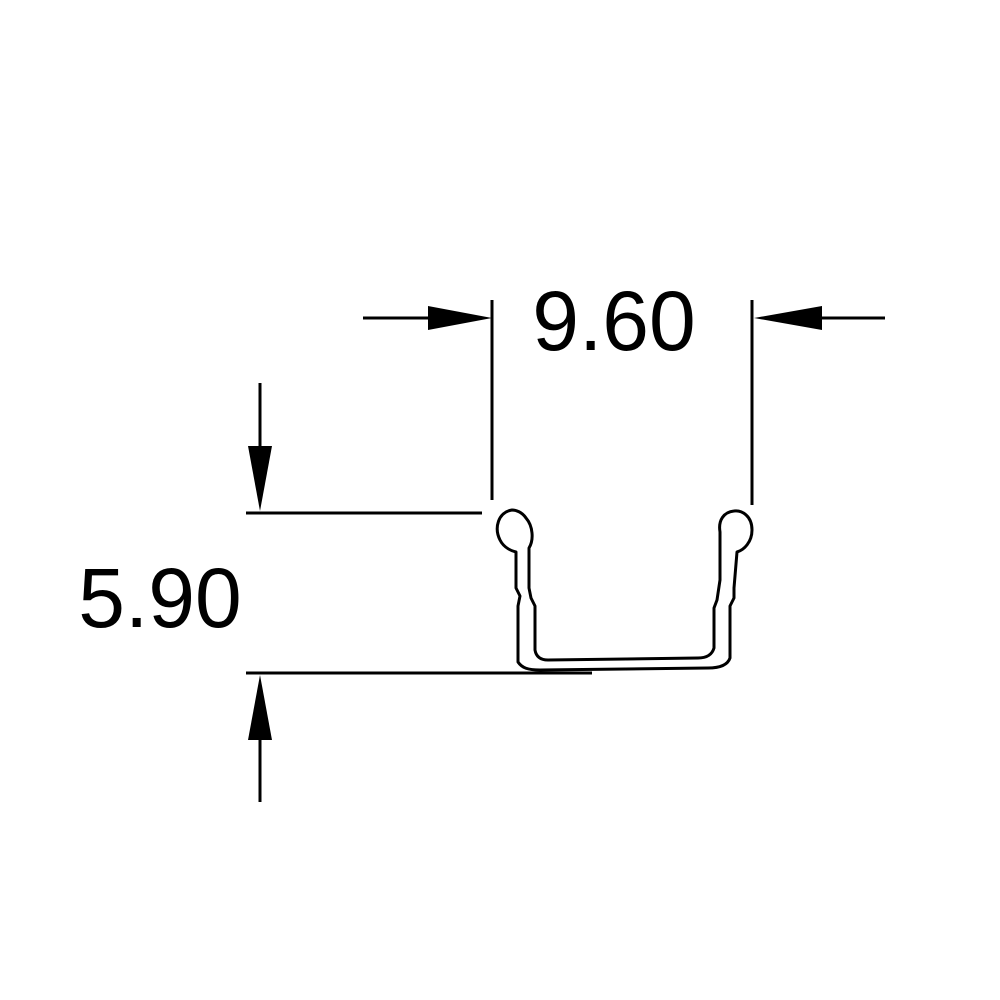 This screenshot has height=1000, width=1000. I want to click on width-dimension-label: 9.60, so click(614, 321).